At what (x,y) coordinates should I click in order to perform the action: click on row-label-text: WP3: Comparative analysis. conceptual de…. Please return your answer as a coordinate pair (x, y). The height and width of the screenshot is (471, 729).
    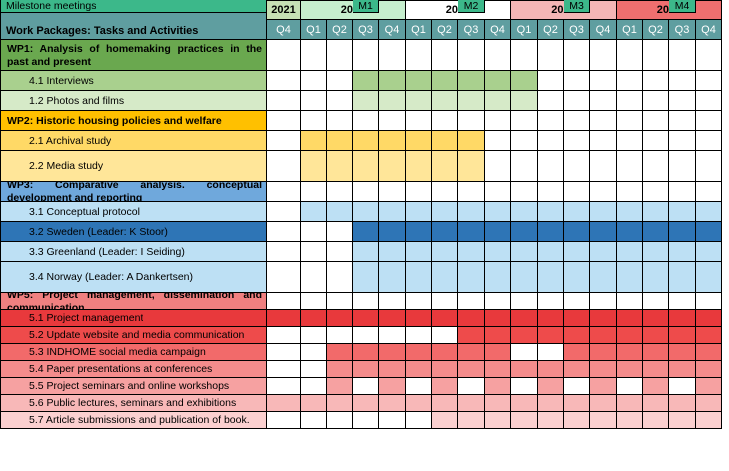
    Looking at the image, I should click on (134, 192).